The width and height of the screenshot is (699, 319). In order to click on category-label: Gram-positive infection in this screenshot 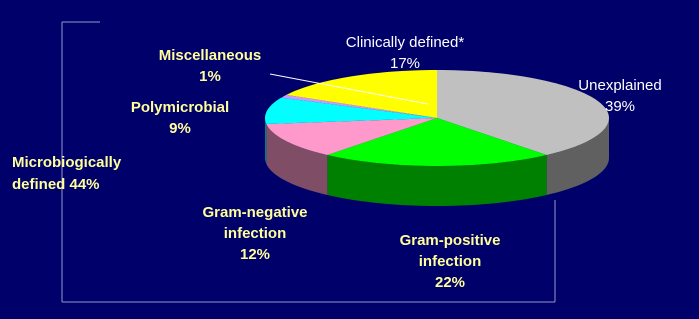, I will do `click(450, 251)`.